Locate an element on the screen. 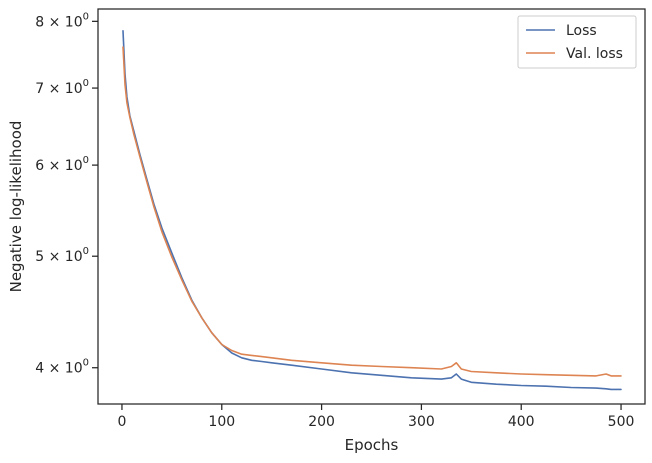 The height and width of the screenshot is (463, 652). x-tick-label: 200 is located at coordinates (321, 422).